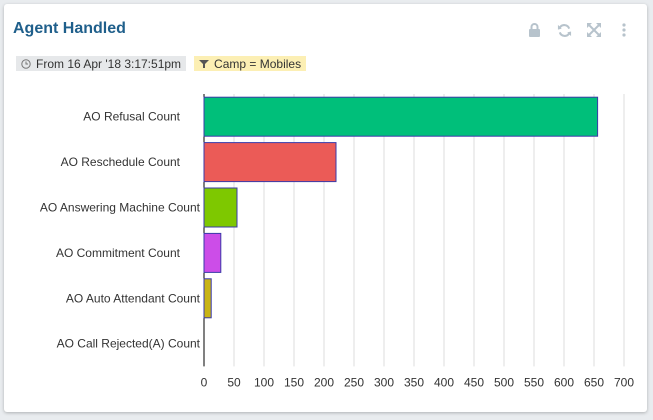  What do you see at coordinates (118, 253) in the screenshot?
I see `category-label: AO Commitment Count` at bounding box center [118, 253].